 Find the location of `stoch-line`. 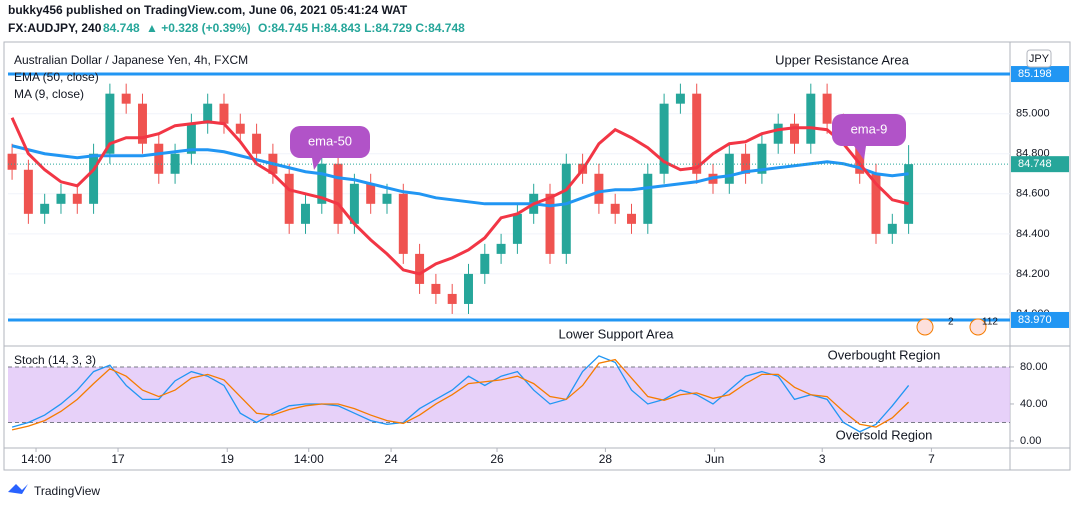

stoch-line is located at coordinates (460, 394).